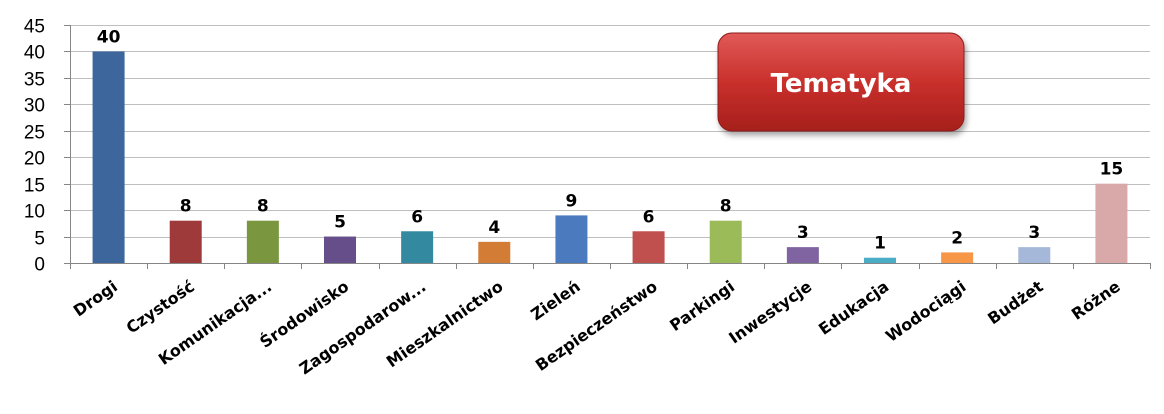  I want to click on x-tick-label: Parkingi, so click(702, 306).